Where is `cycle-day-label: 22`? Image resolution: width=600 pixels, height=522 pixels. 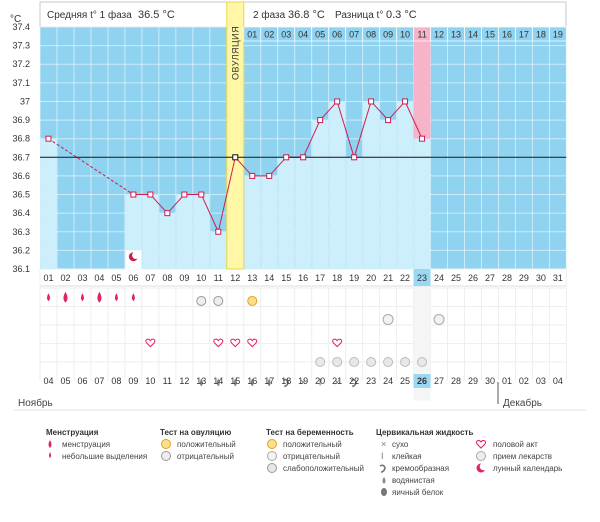
cycle-day-label: 22 is located at coordinates (405, 278).